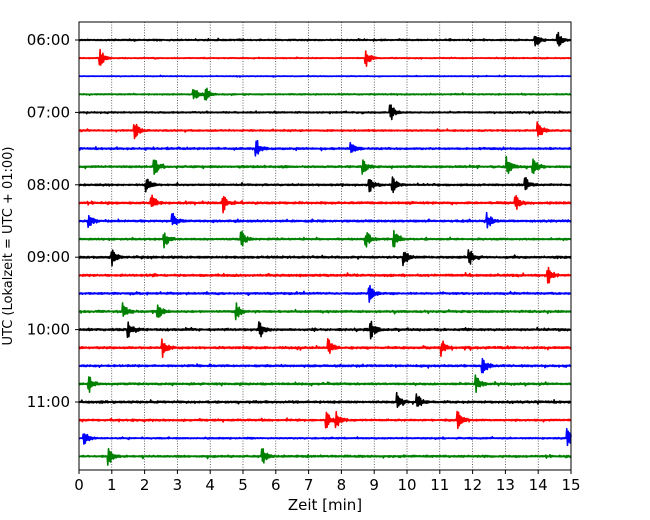  Describe the element at coordinates (570, 485) in the screenshot. I see `x-tick-label: 15` at that location.